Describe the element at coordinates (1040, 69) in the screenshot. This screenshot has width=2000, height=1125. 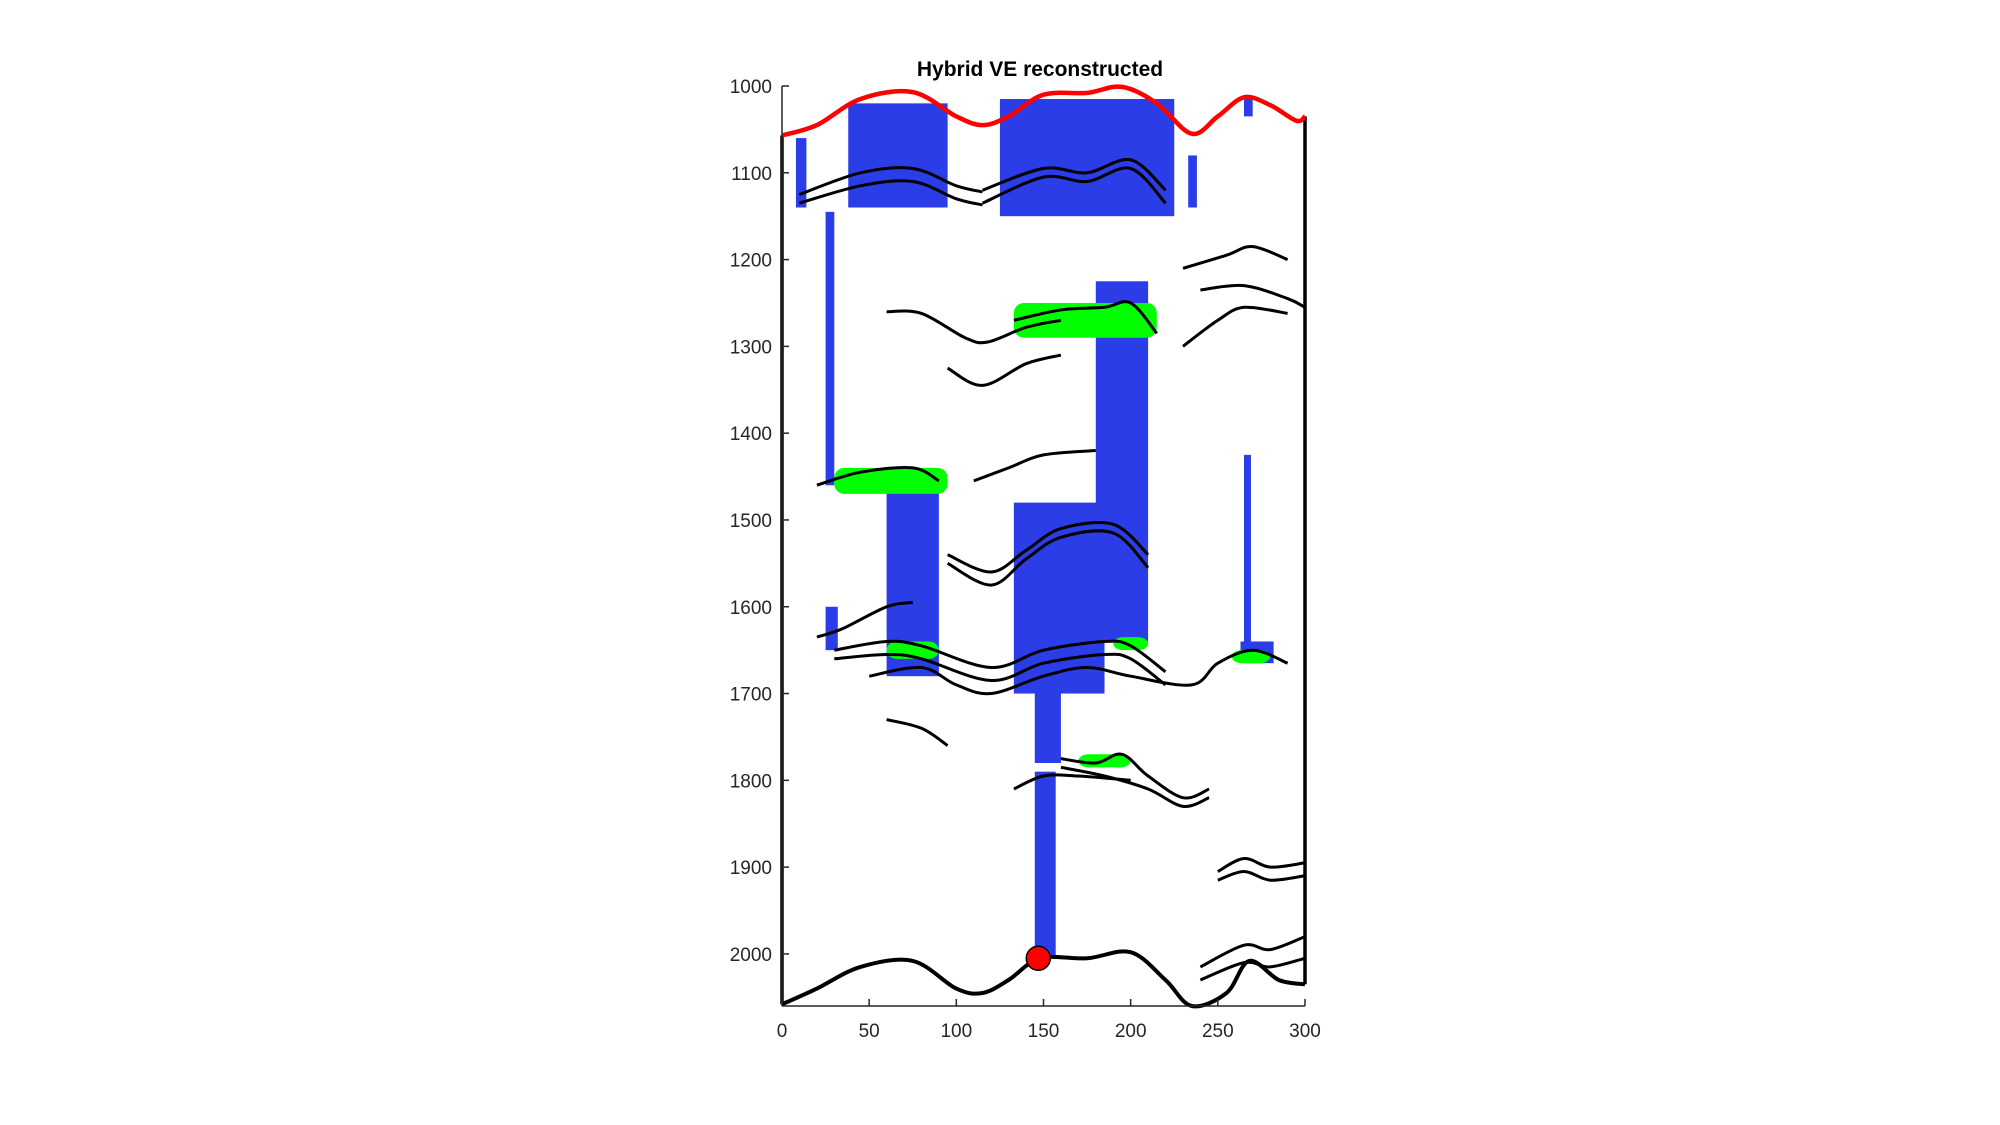
I see `chart-title: Hybrid VE reconstructed` at that location.